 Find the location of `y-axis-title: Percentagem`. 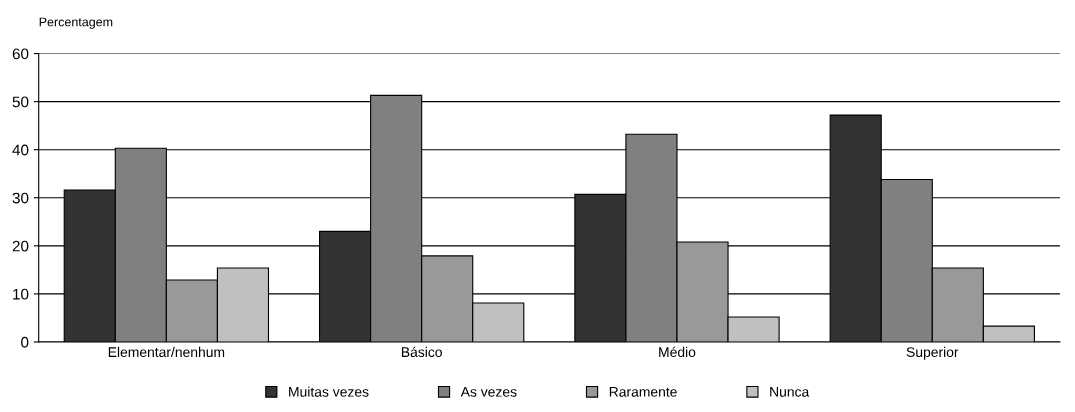

y-axis-title: Percentagem is located at coordinates (76, 23).